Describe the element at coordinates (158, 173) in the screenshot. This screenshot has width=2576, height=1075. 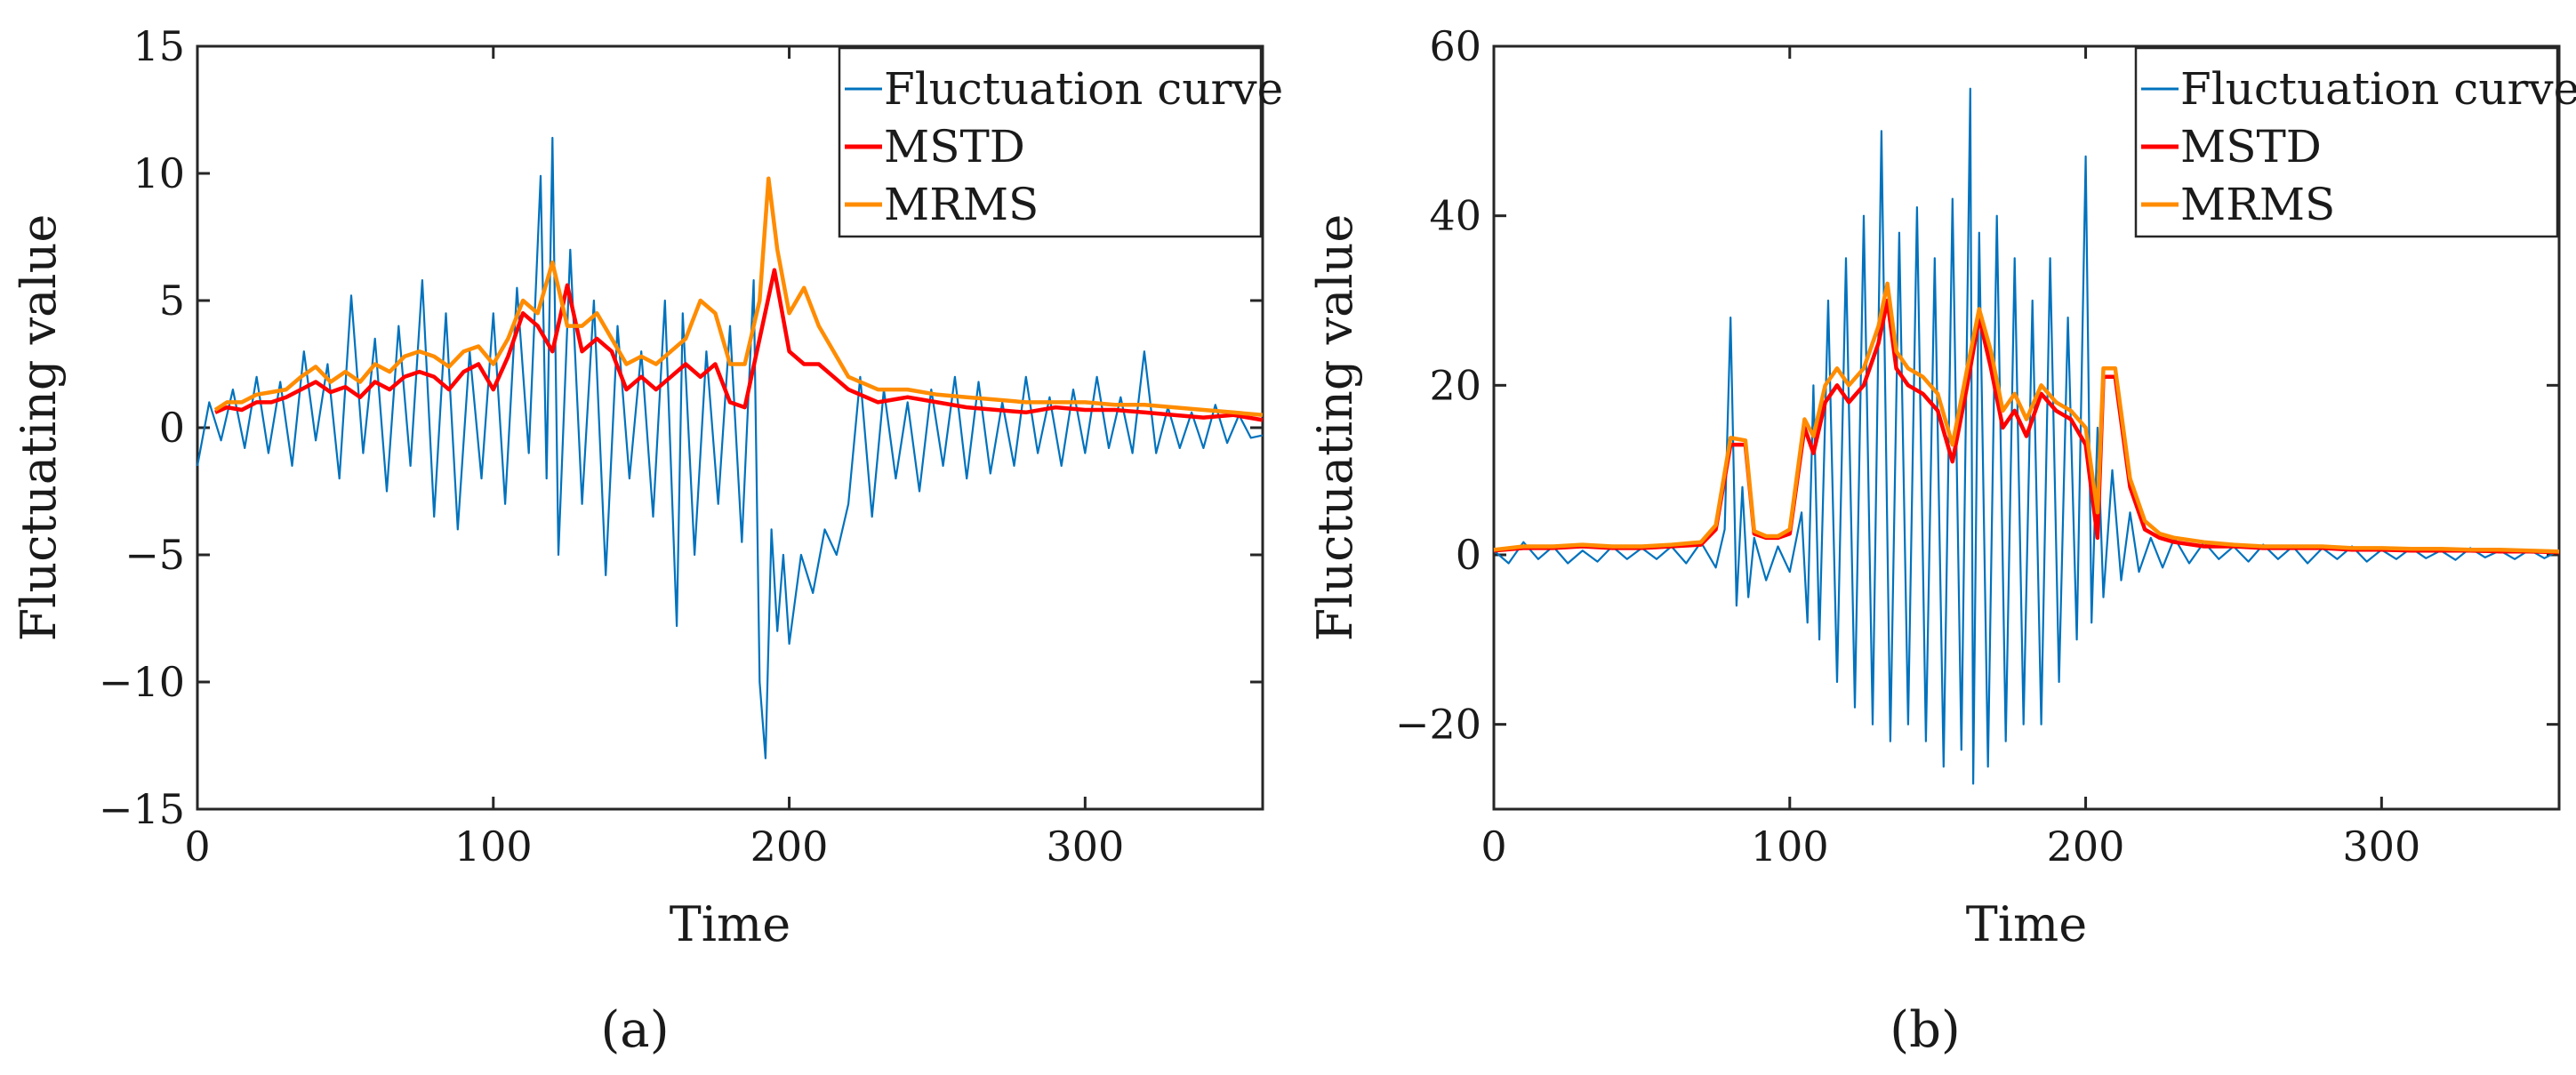
I see `y-tick-label: 10` at that location.